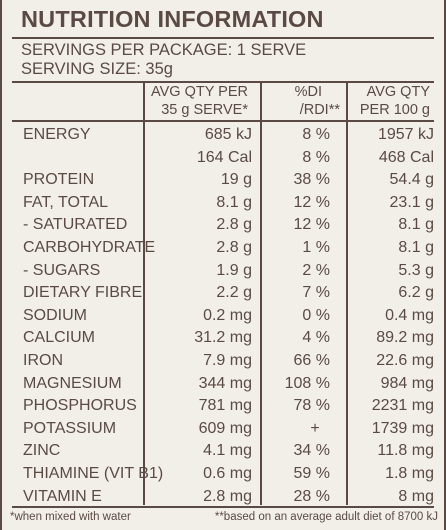 This screenshot has width=446, height=530. I want to click on qty-per-100g: 1739 mg, so click(402, 428).